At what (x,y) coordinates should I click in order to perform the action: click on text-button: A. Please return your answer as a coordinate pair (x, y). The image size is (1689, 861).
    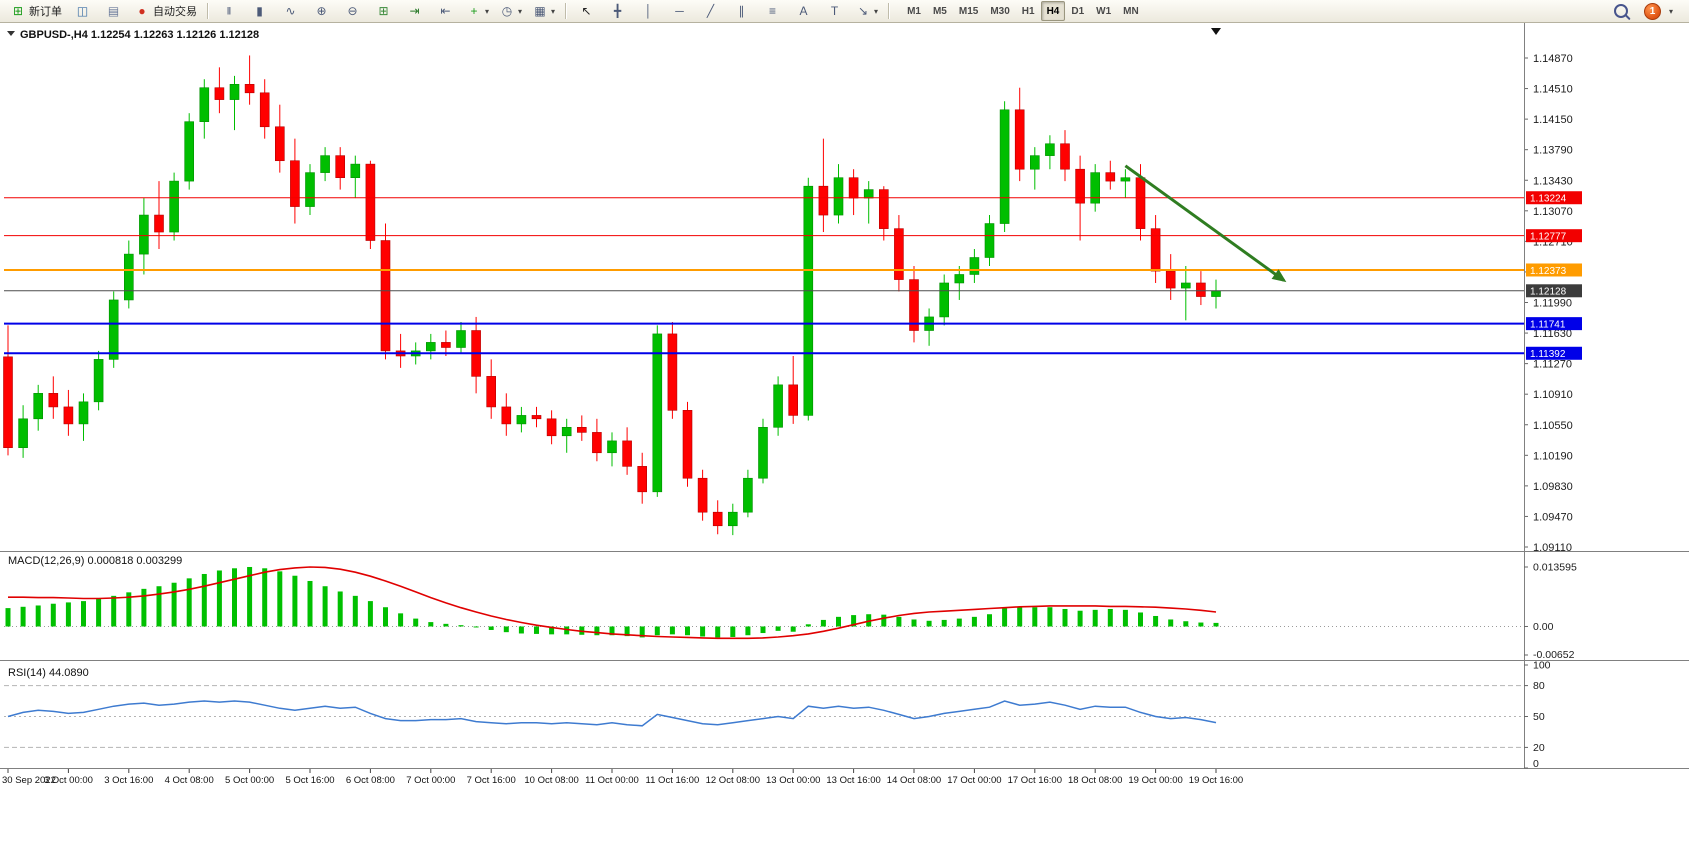
    Looking at the image, I should click on (803, 11).